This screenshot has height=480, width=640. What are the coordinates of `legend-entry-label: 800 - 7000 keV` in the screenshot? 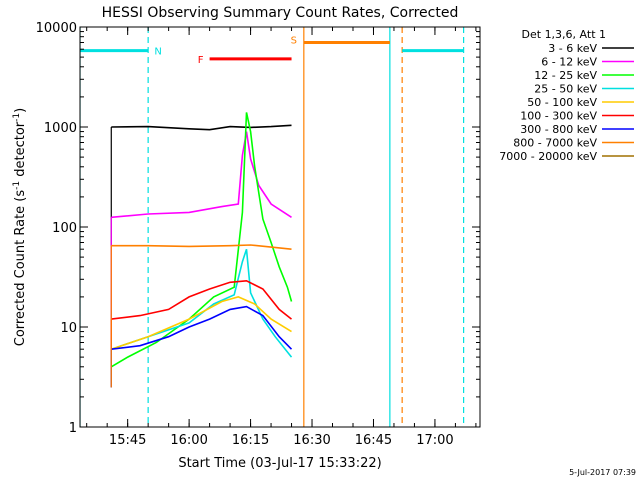 It's located at (555, 143).